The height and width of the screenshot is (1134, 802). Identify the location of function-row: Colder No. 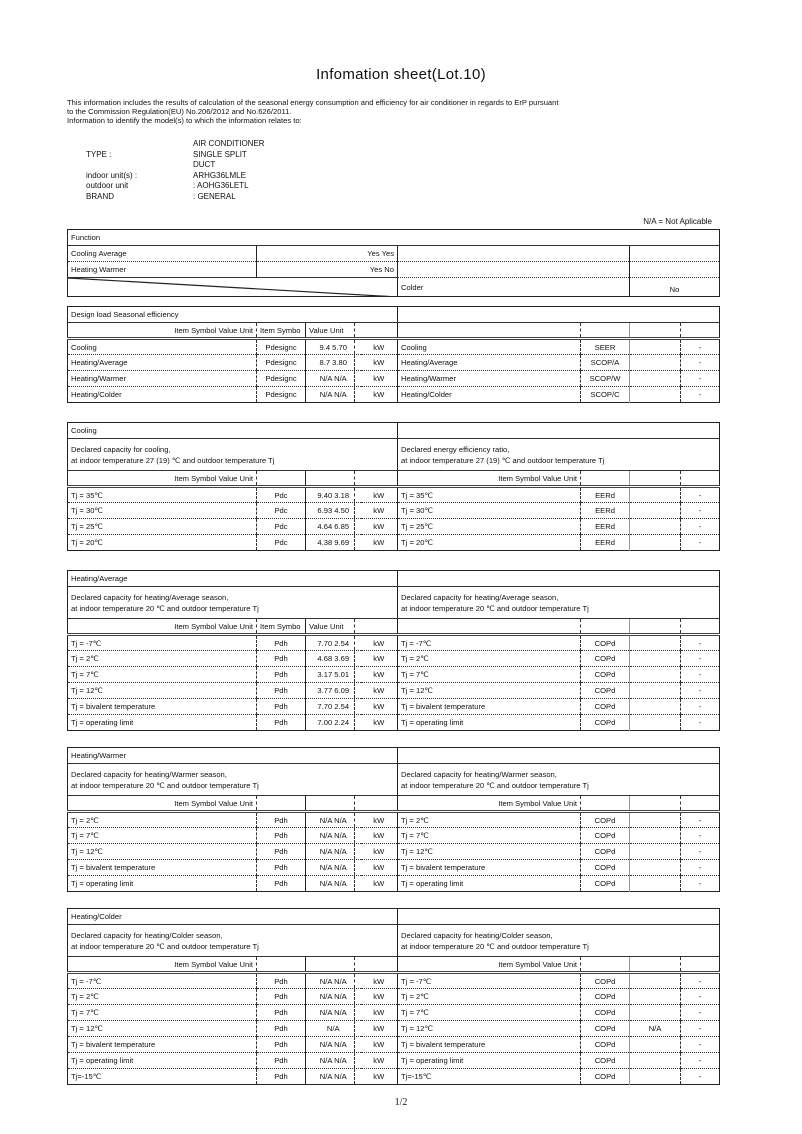
(394, 287).